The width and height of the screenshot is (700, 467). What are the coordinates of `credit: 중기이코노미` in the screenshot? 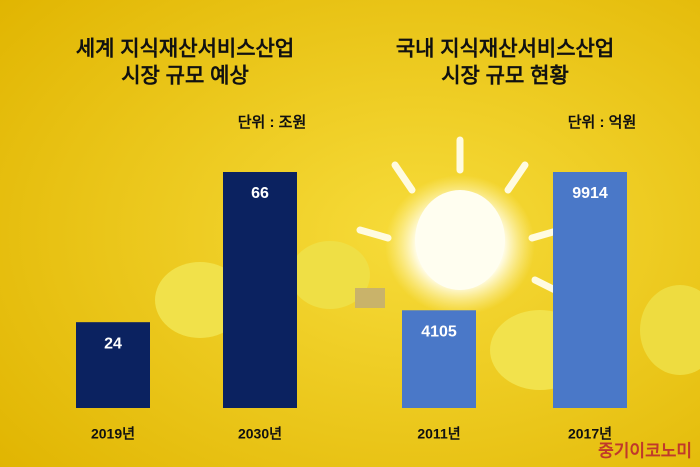 It's located at (645, 450).